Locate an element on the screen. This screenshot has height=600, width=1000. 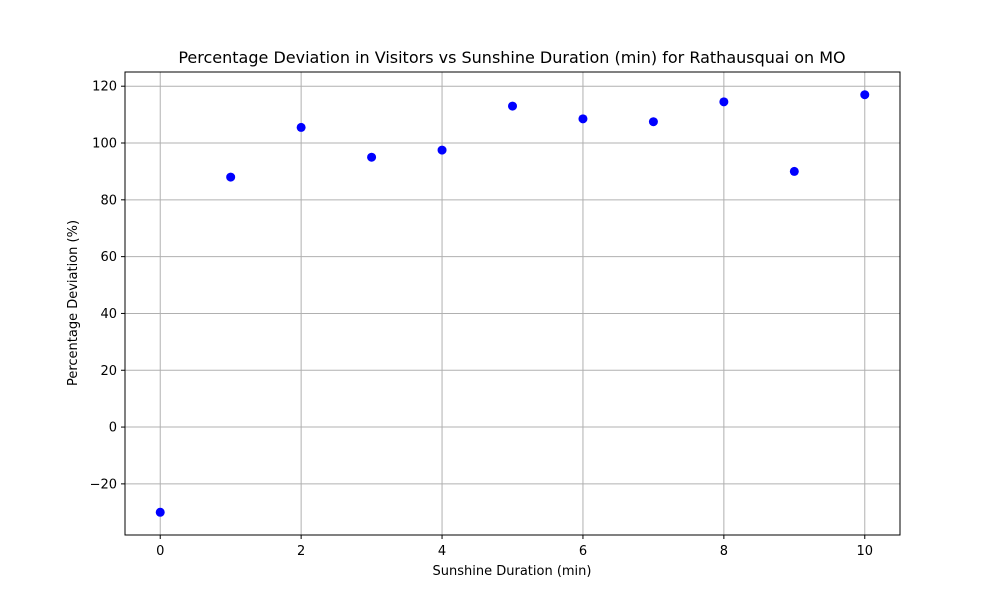
y-tick-label: 100 is located at coordinates (104, 144).